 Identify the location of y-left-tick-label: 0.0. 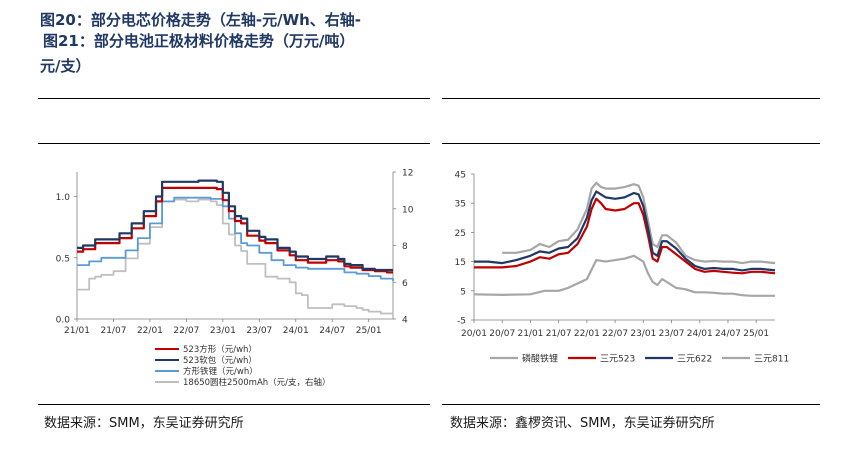
(63, 321).